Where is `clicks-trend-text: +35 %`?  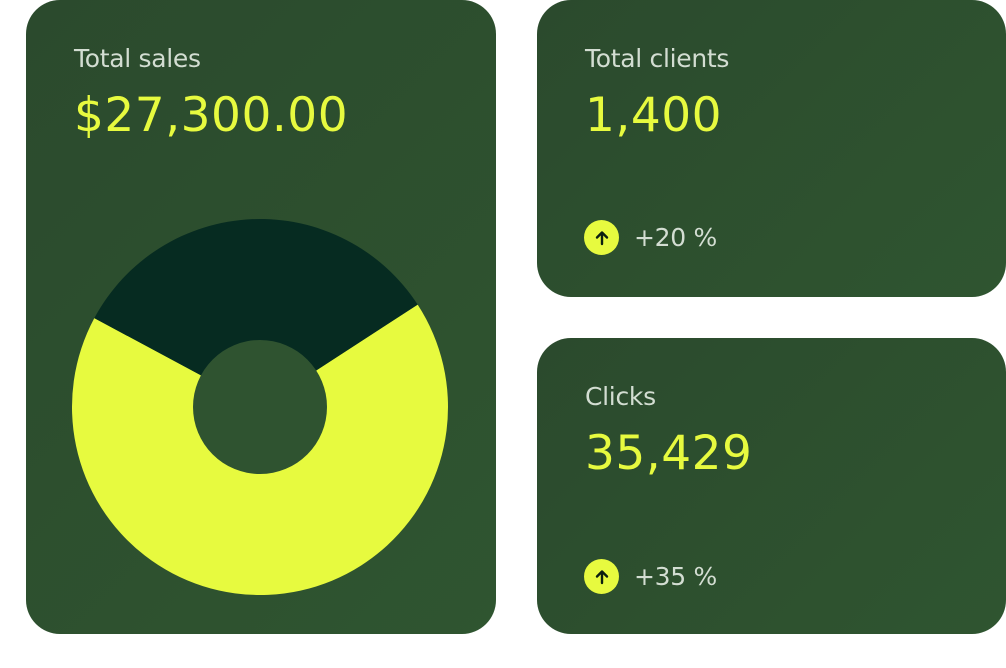
clicks-trend-text: +35 % is located at coordinates (675, 576).